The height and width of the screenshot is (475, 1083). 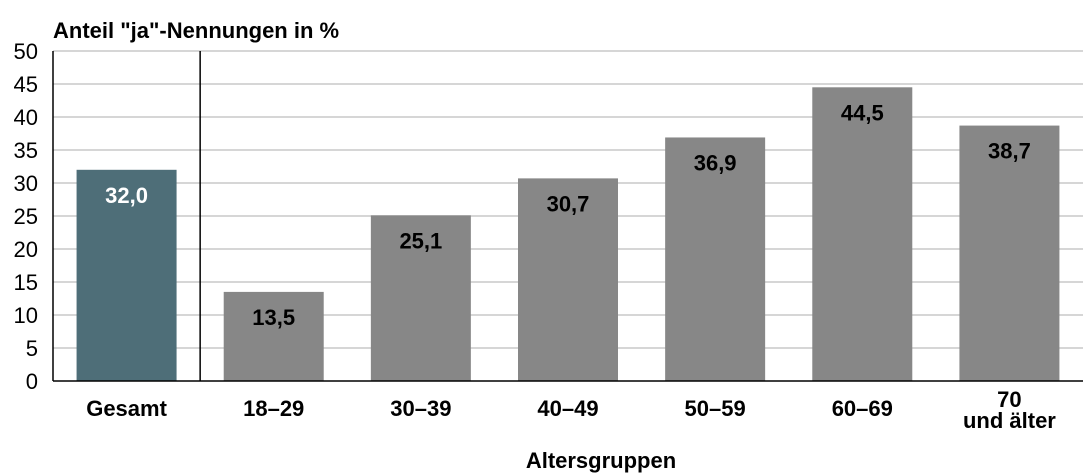 What do you see at coordinates (715, 408) in the screenshot?
I see `x-tick-label: 50–59` at bounding box center [715, 408].